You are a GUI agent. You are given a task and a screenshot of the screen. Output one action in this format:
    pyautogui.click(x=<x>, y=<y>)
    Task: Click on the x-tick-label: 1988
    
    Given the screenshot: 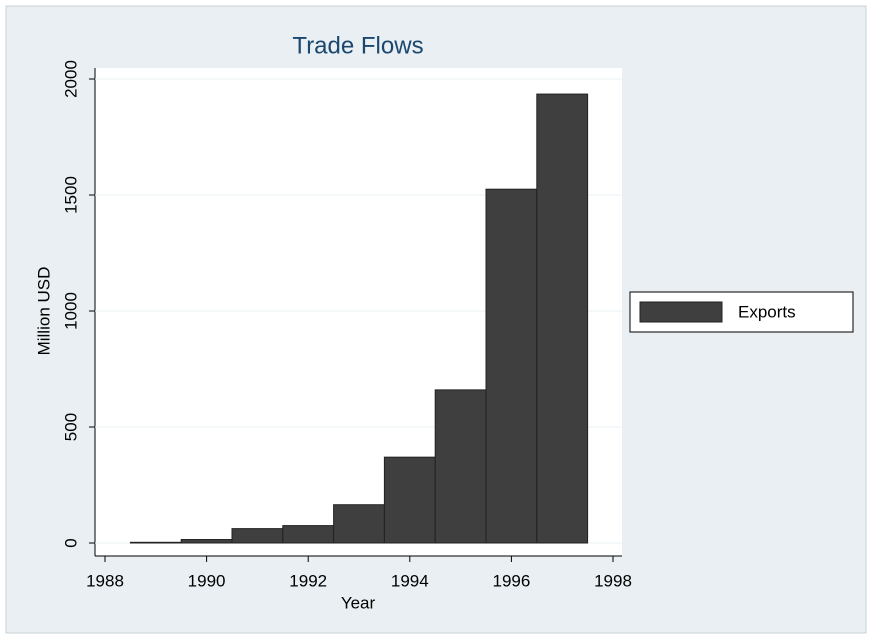 What is the action you would take?
    pyautogui.click(x=105, y=580)
    